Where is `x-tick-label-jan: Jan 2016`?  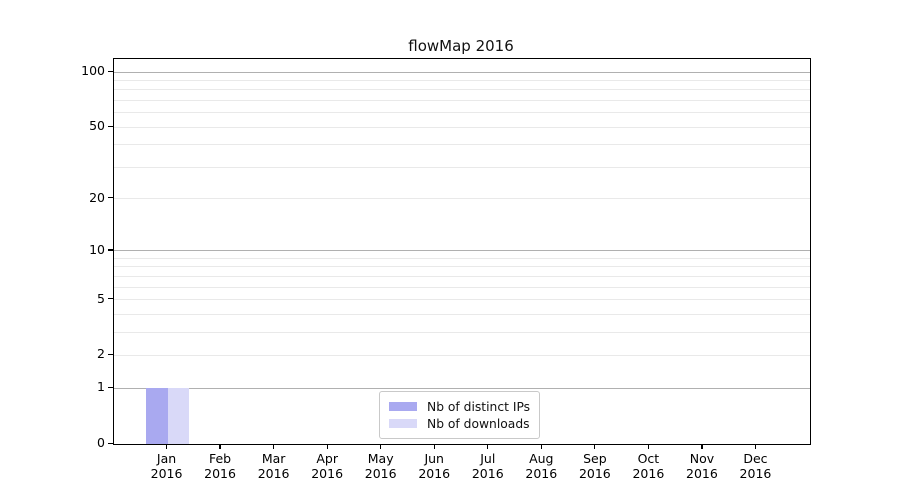 x-tick-label-jan: Jan 2016 is located at coordinates (167, 466).